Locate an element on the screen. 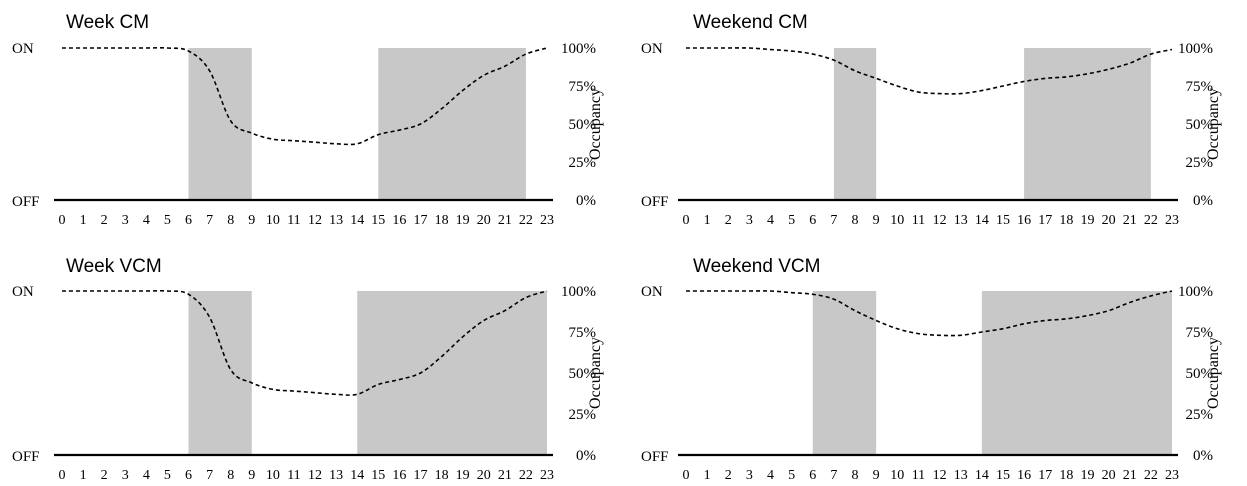 The image size is (1247, 486). chart-title: Week VCM is located at coordinates (114, 266).